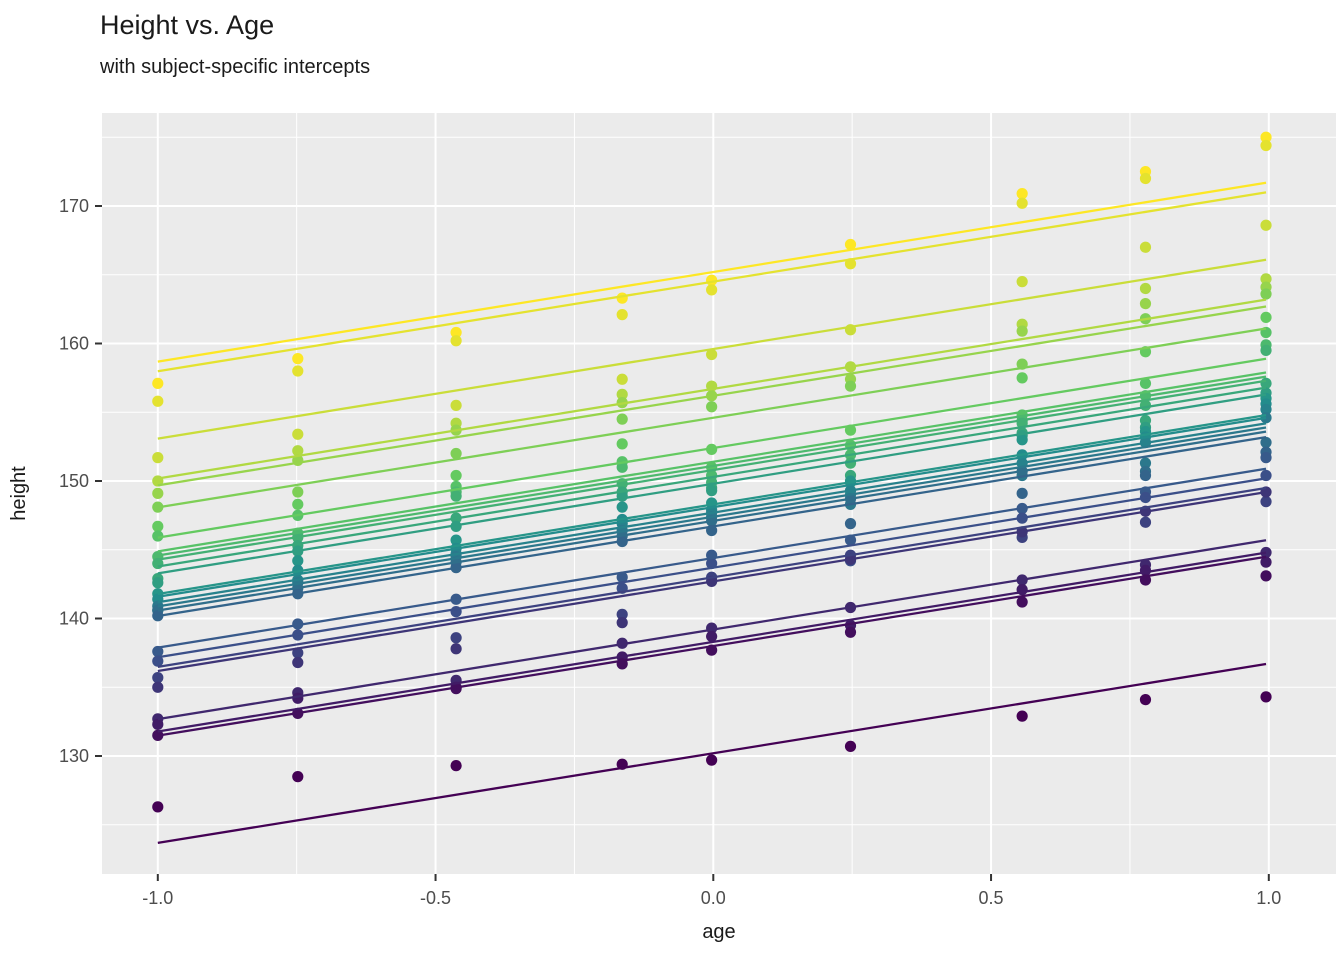 The width and height of the screenshot is (1344, 960). I want to click on x-tick-label: 0.0, so click(713, 898).